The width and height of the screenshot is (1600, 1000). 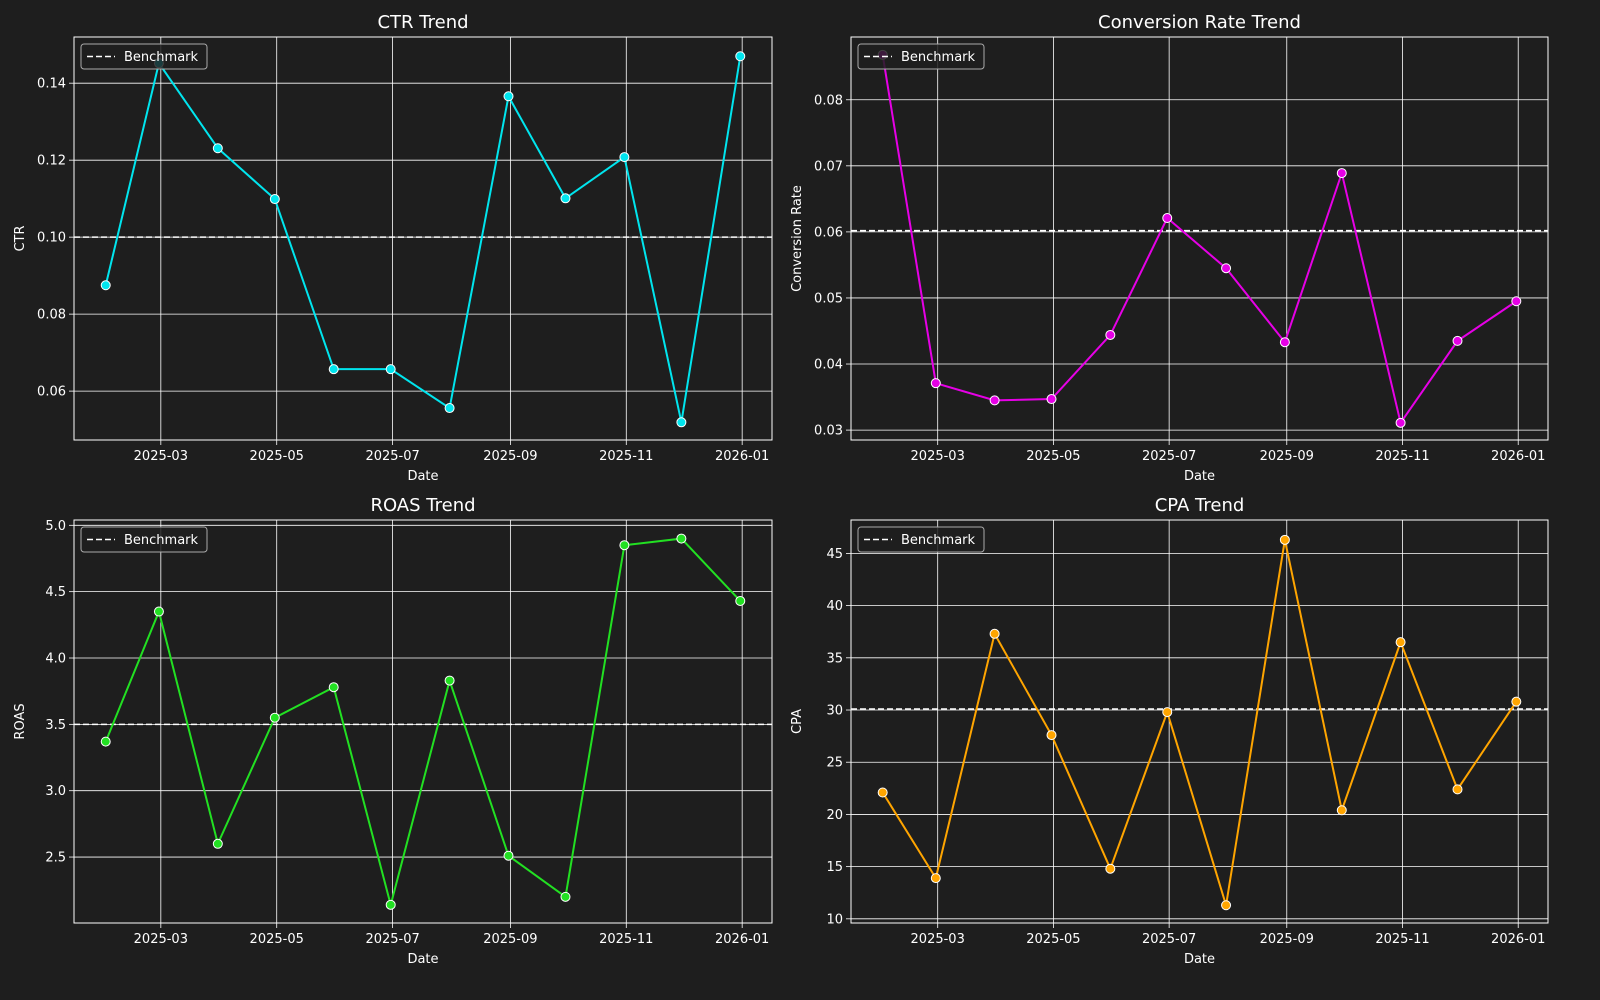 I want to click on subplot-title: Conversion Rate Trend, so click(x=1199, y=22).